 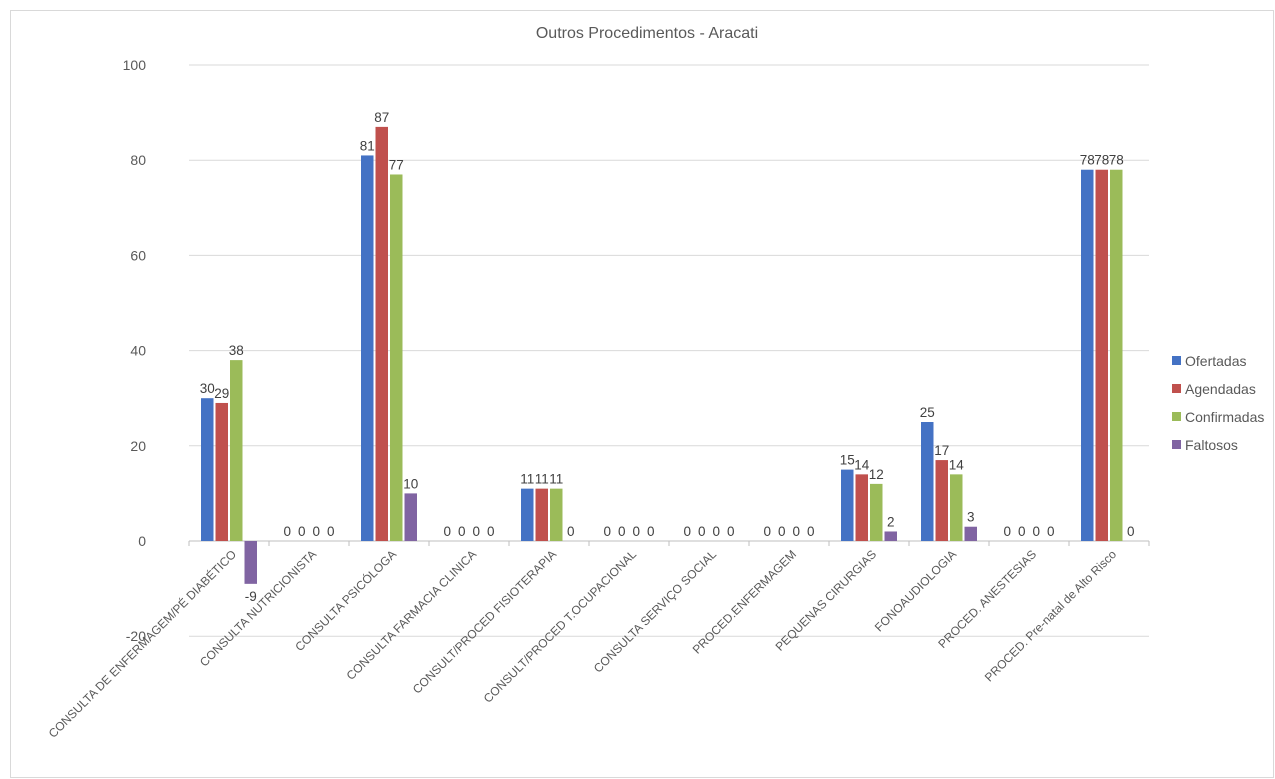 I want to click on category-label: PROCED. Pre-natal de Alto Risco, so click(x=1050, y=615).